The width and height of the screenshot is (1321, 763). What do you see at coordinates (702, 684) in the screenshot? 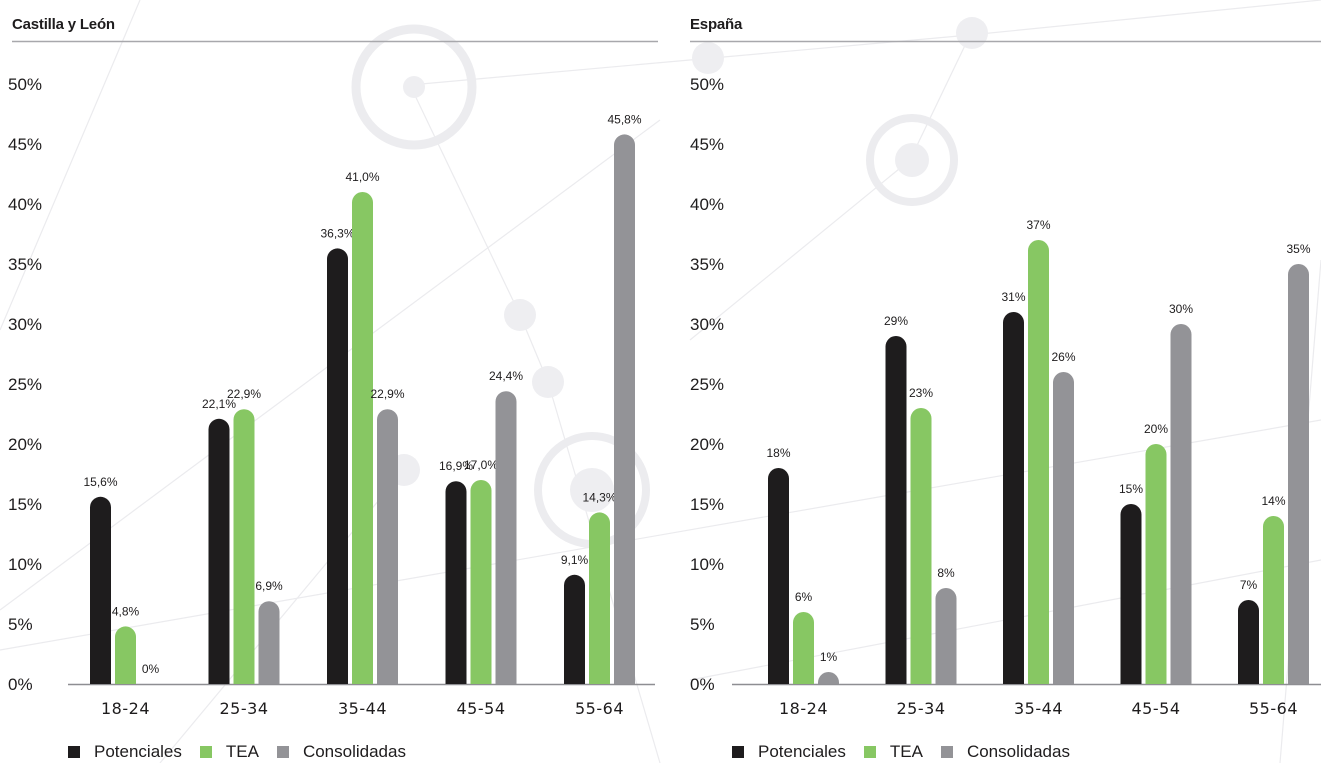
I see `y-tick-label: 0%` at bounding box center [702, 684].